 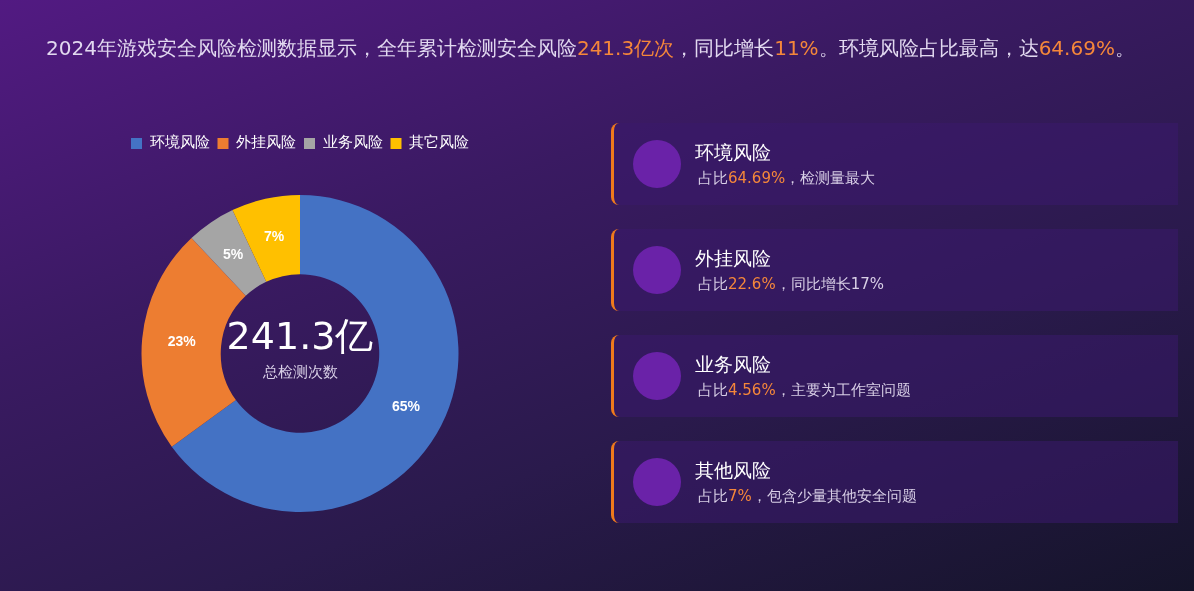 What do you see at coordinates (733, 470) in the screenshot?
I see `text: 其他风险` at bounding box center [733, 470].